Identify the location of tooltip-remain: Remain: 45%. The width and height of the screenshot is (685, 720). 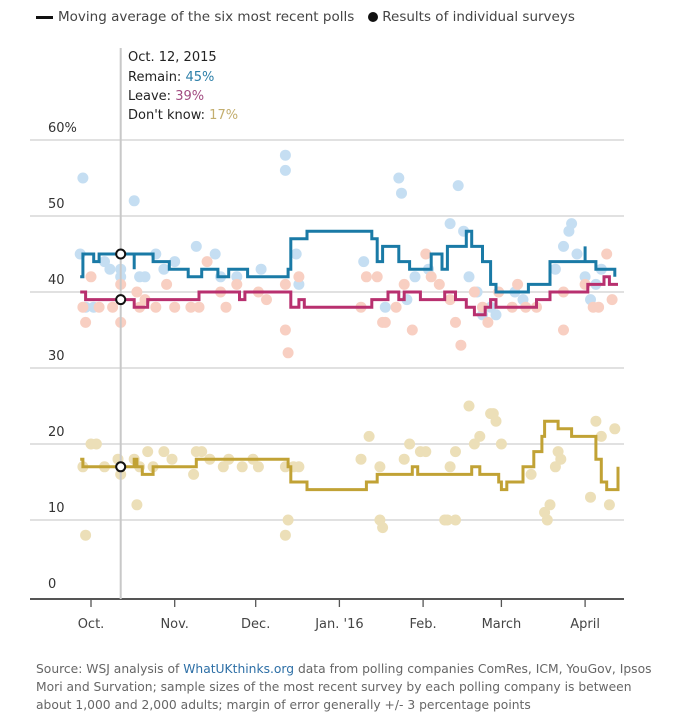
(171, 77).